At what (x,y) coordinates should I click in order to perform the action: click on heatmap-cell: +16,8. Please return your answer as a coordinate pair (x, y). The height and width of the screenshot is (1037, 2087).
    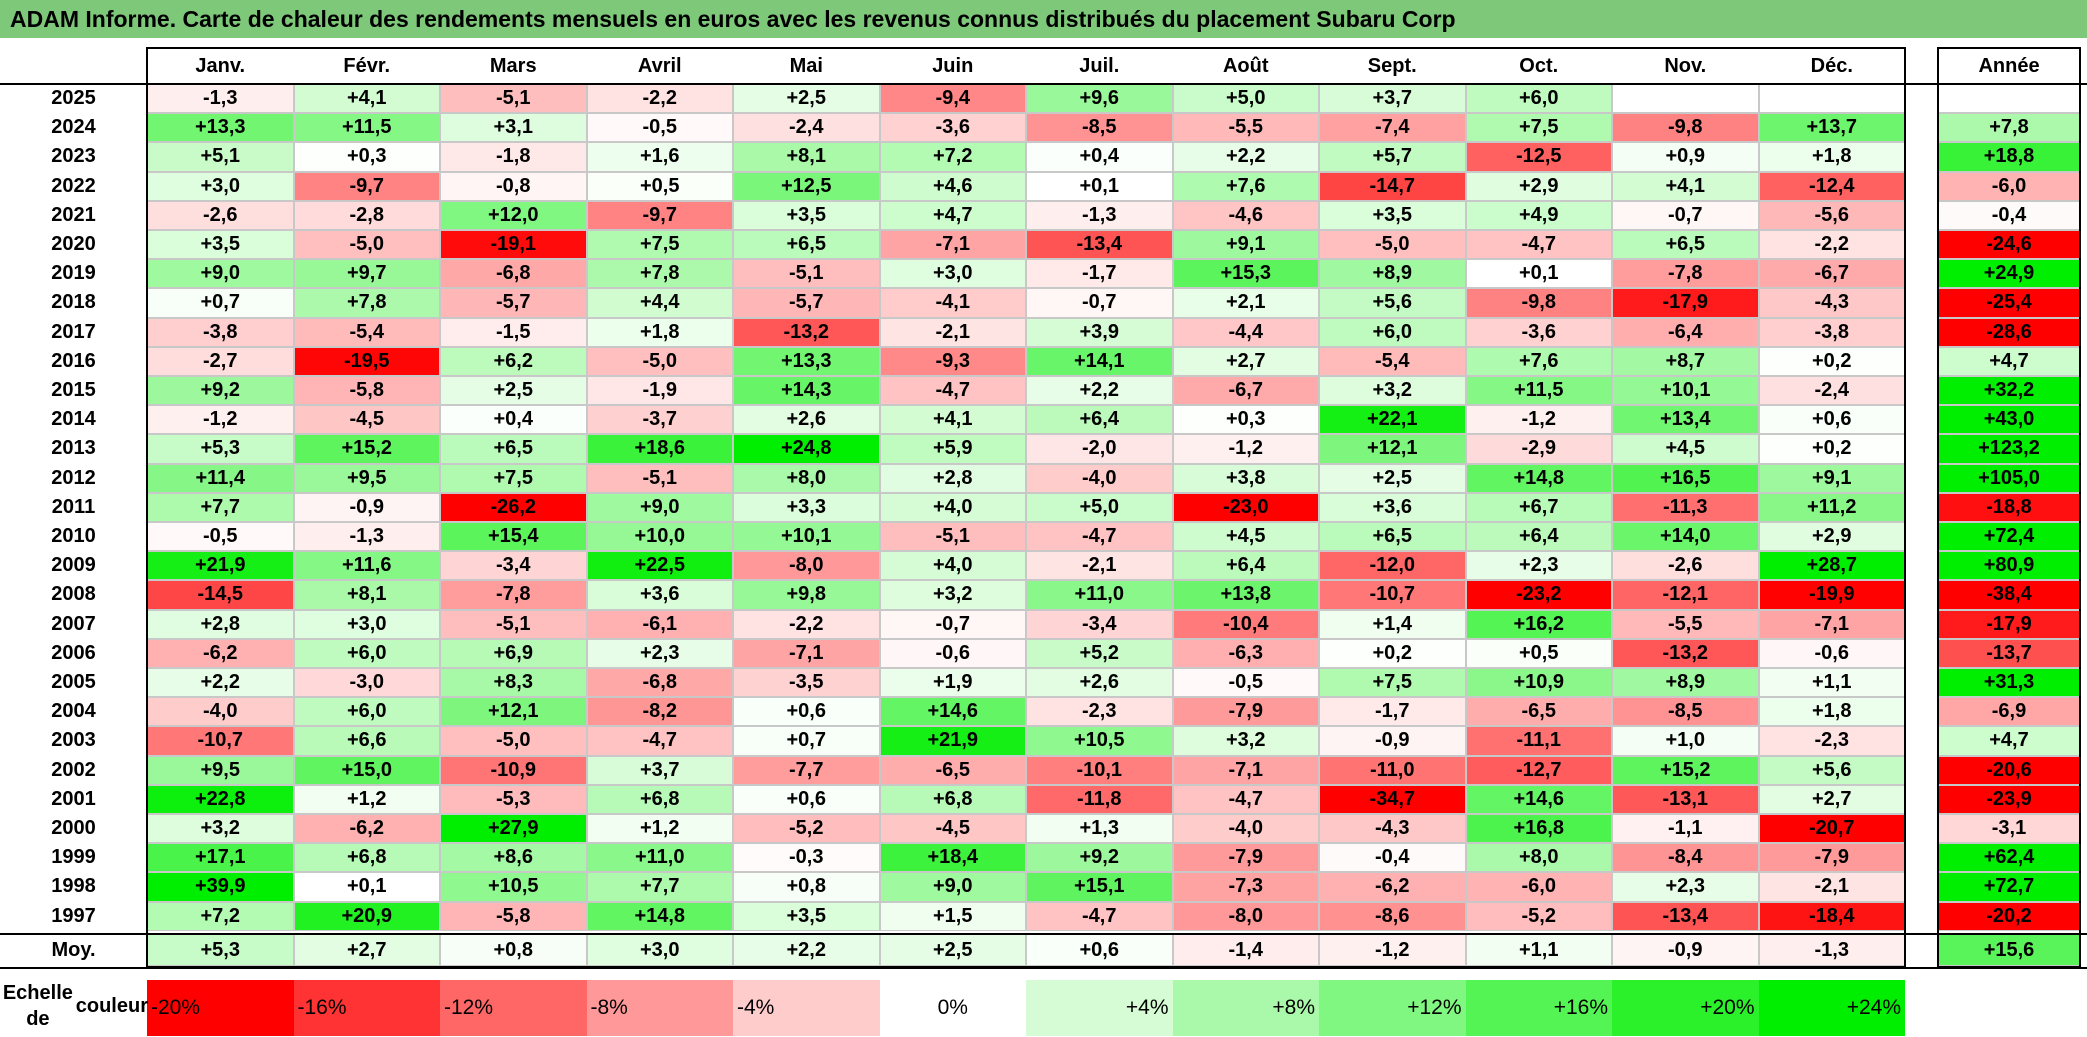
    Looking at the image, I should click on (1538, 829).